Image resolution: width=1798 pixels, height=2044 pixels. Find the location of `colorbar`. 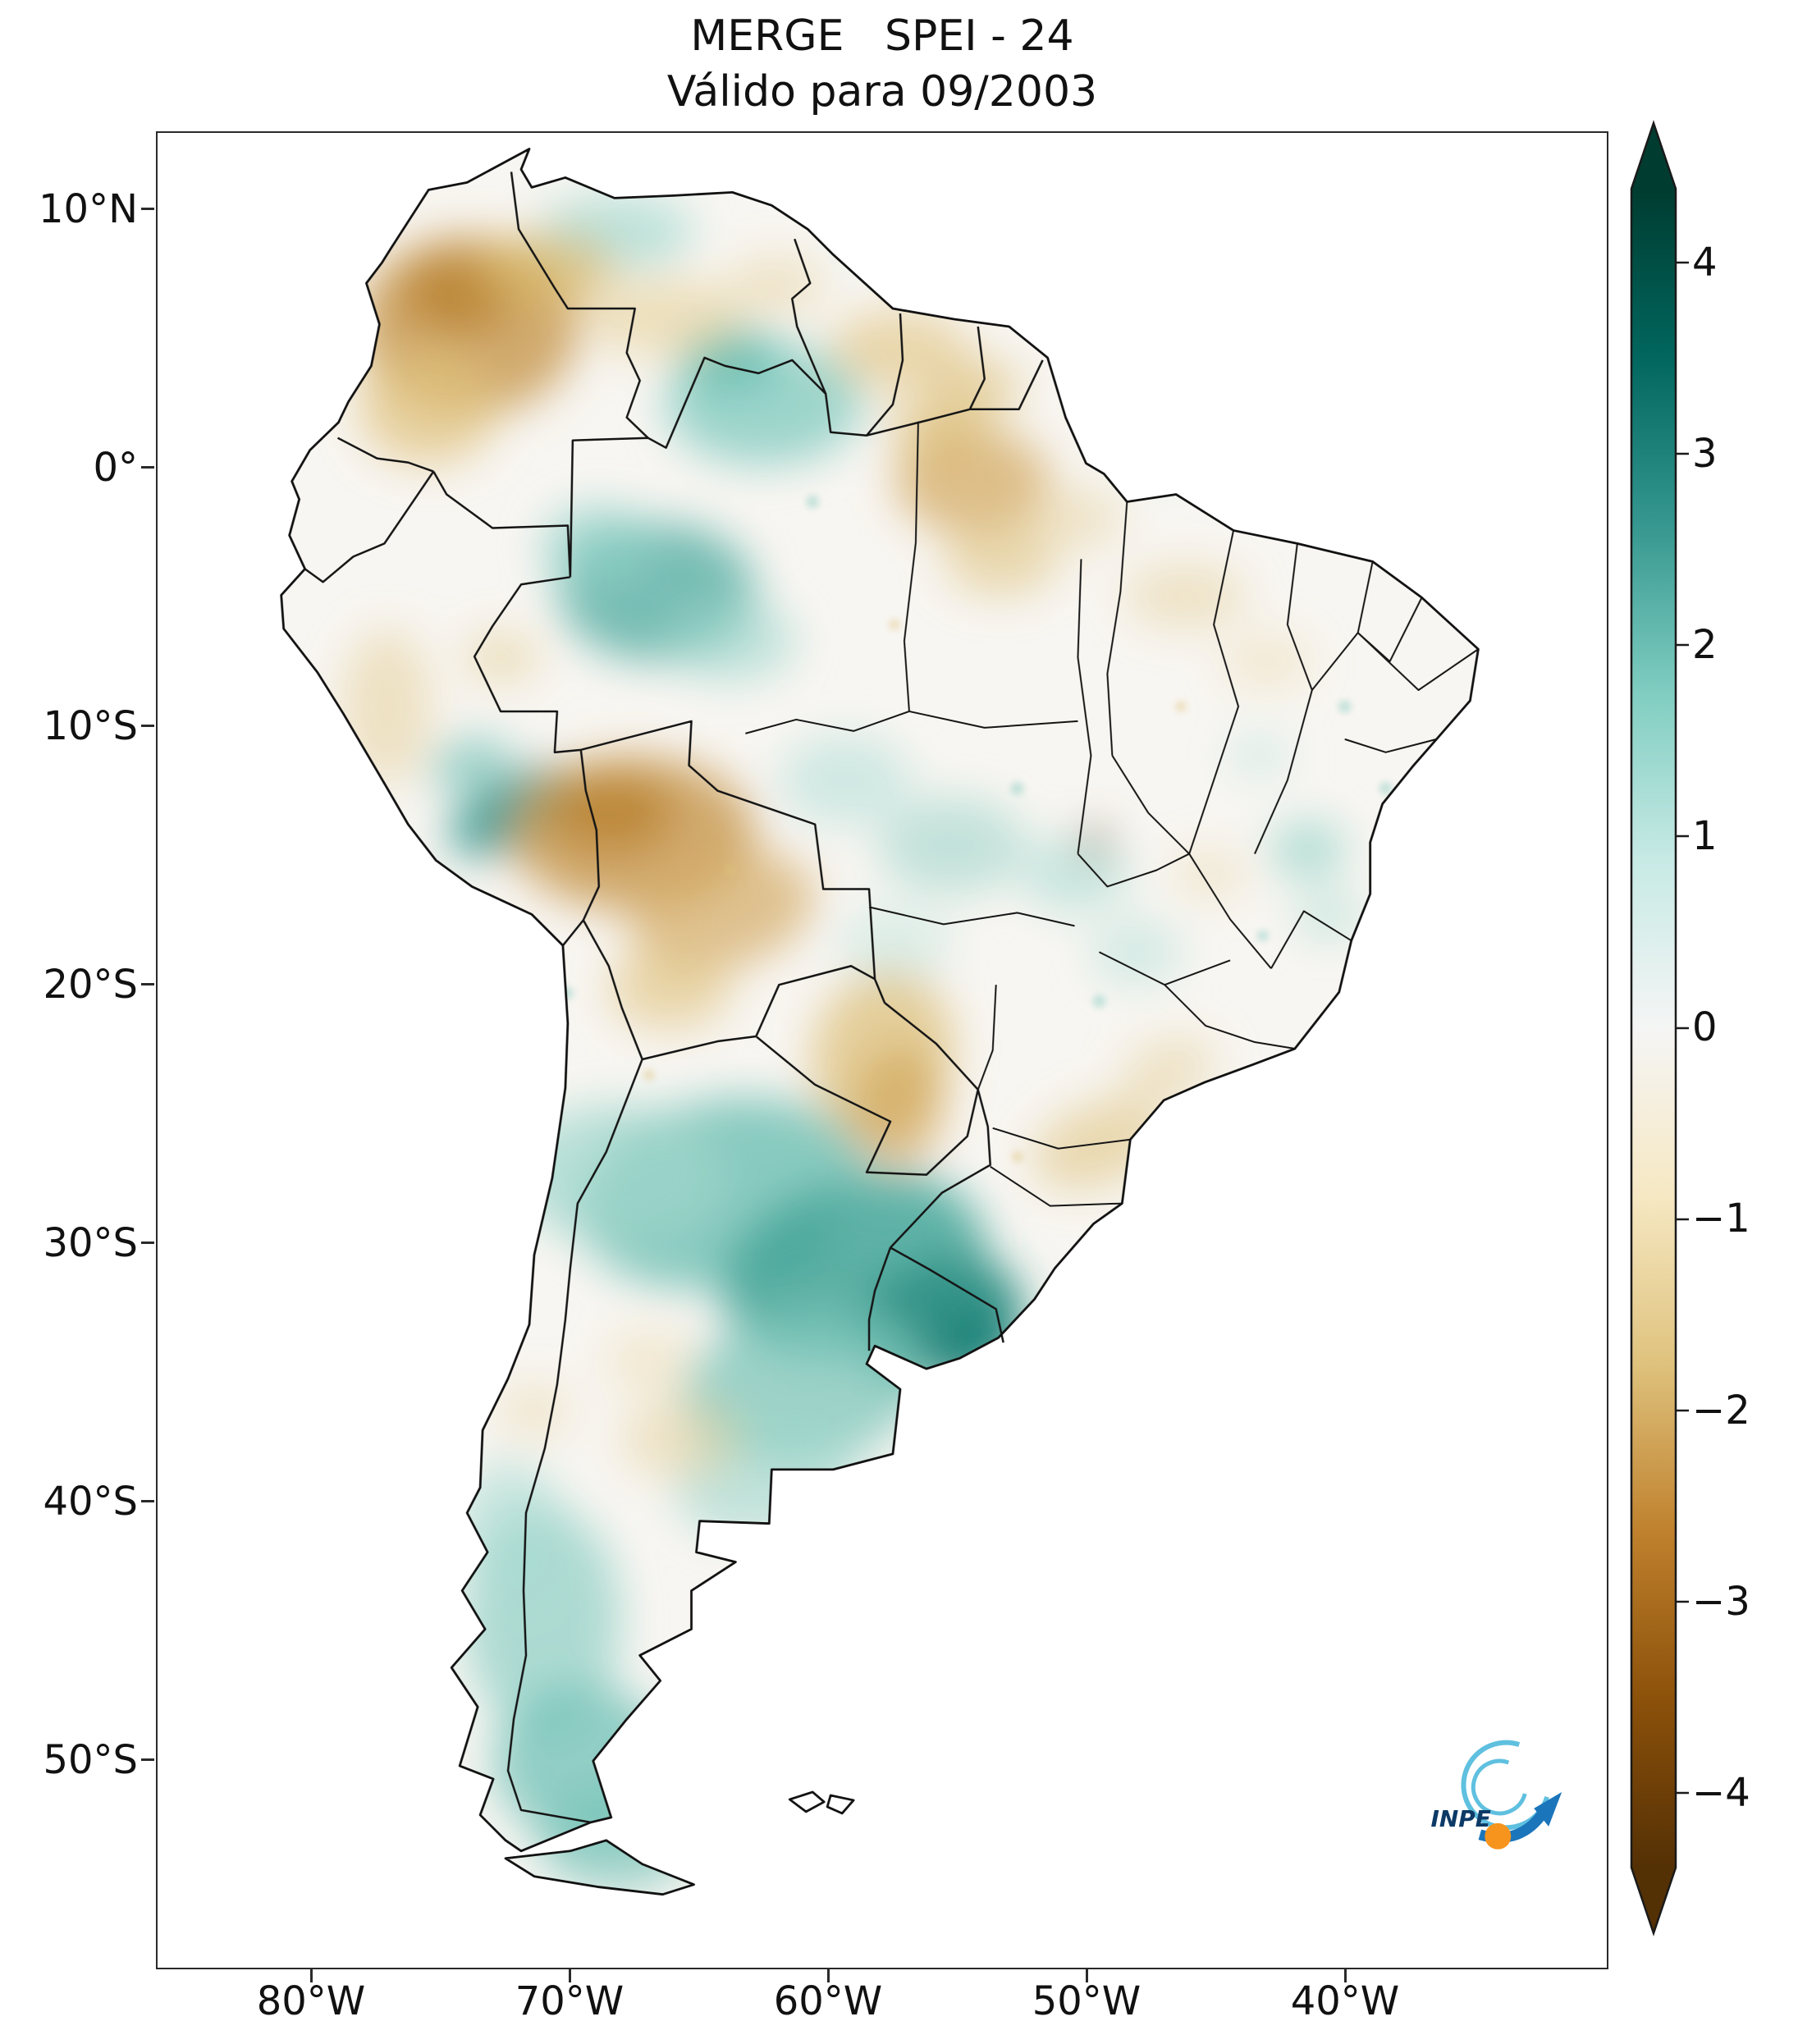

colorbar is located at coordinates (1659, 1028).